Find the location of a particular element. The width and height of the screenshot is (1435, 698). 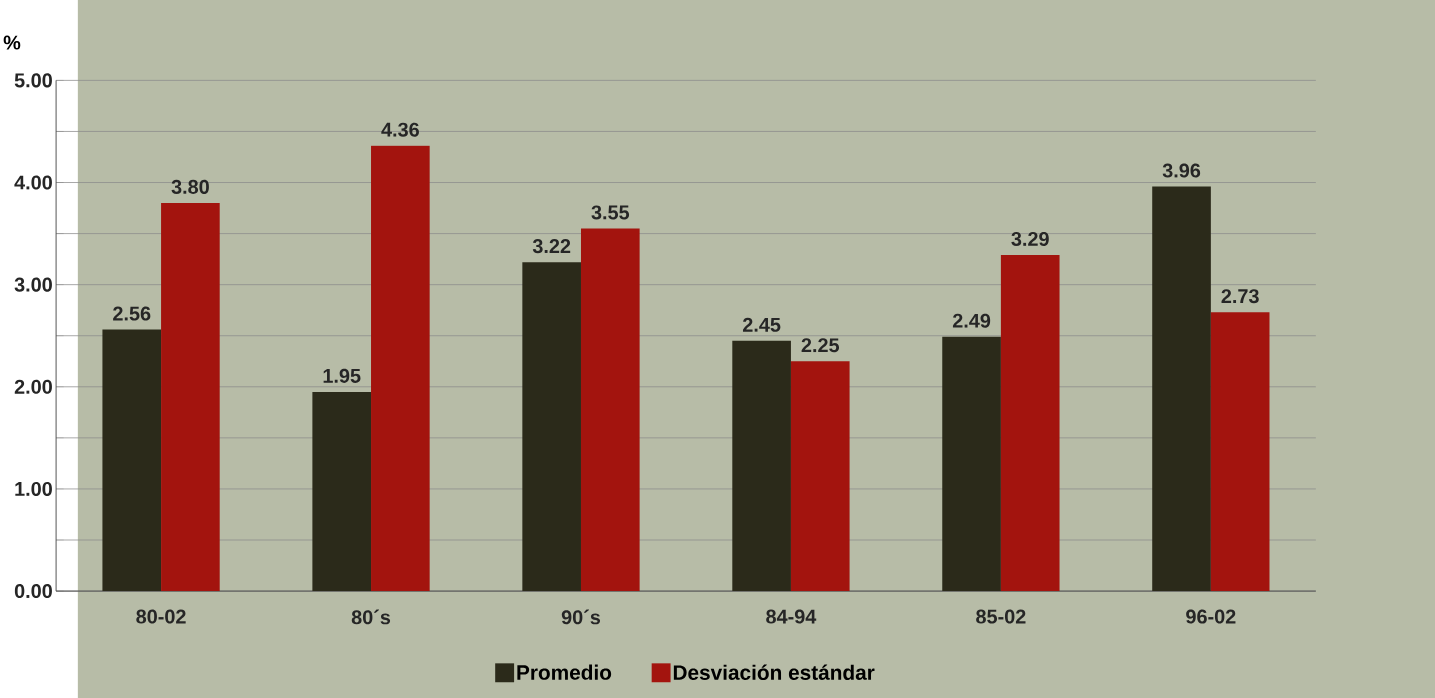

x-tick-label: 80-02 is located at coordinates (161, 616).